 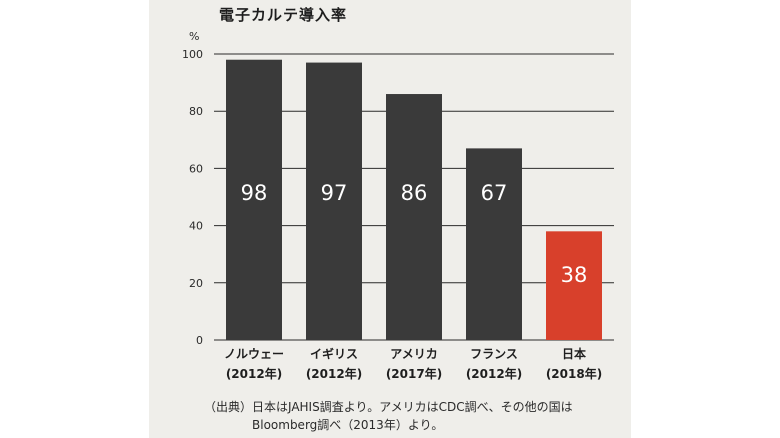 I want to click on y-tick-label: 20, so click(x=196, y=283).